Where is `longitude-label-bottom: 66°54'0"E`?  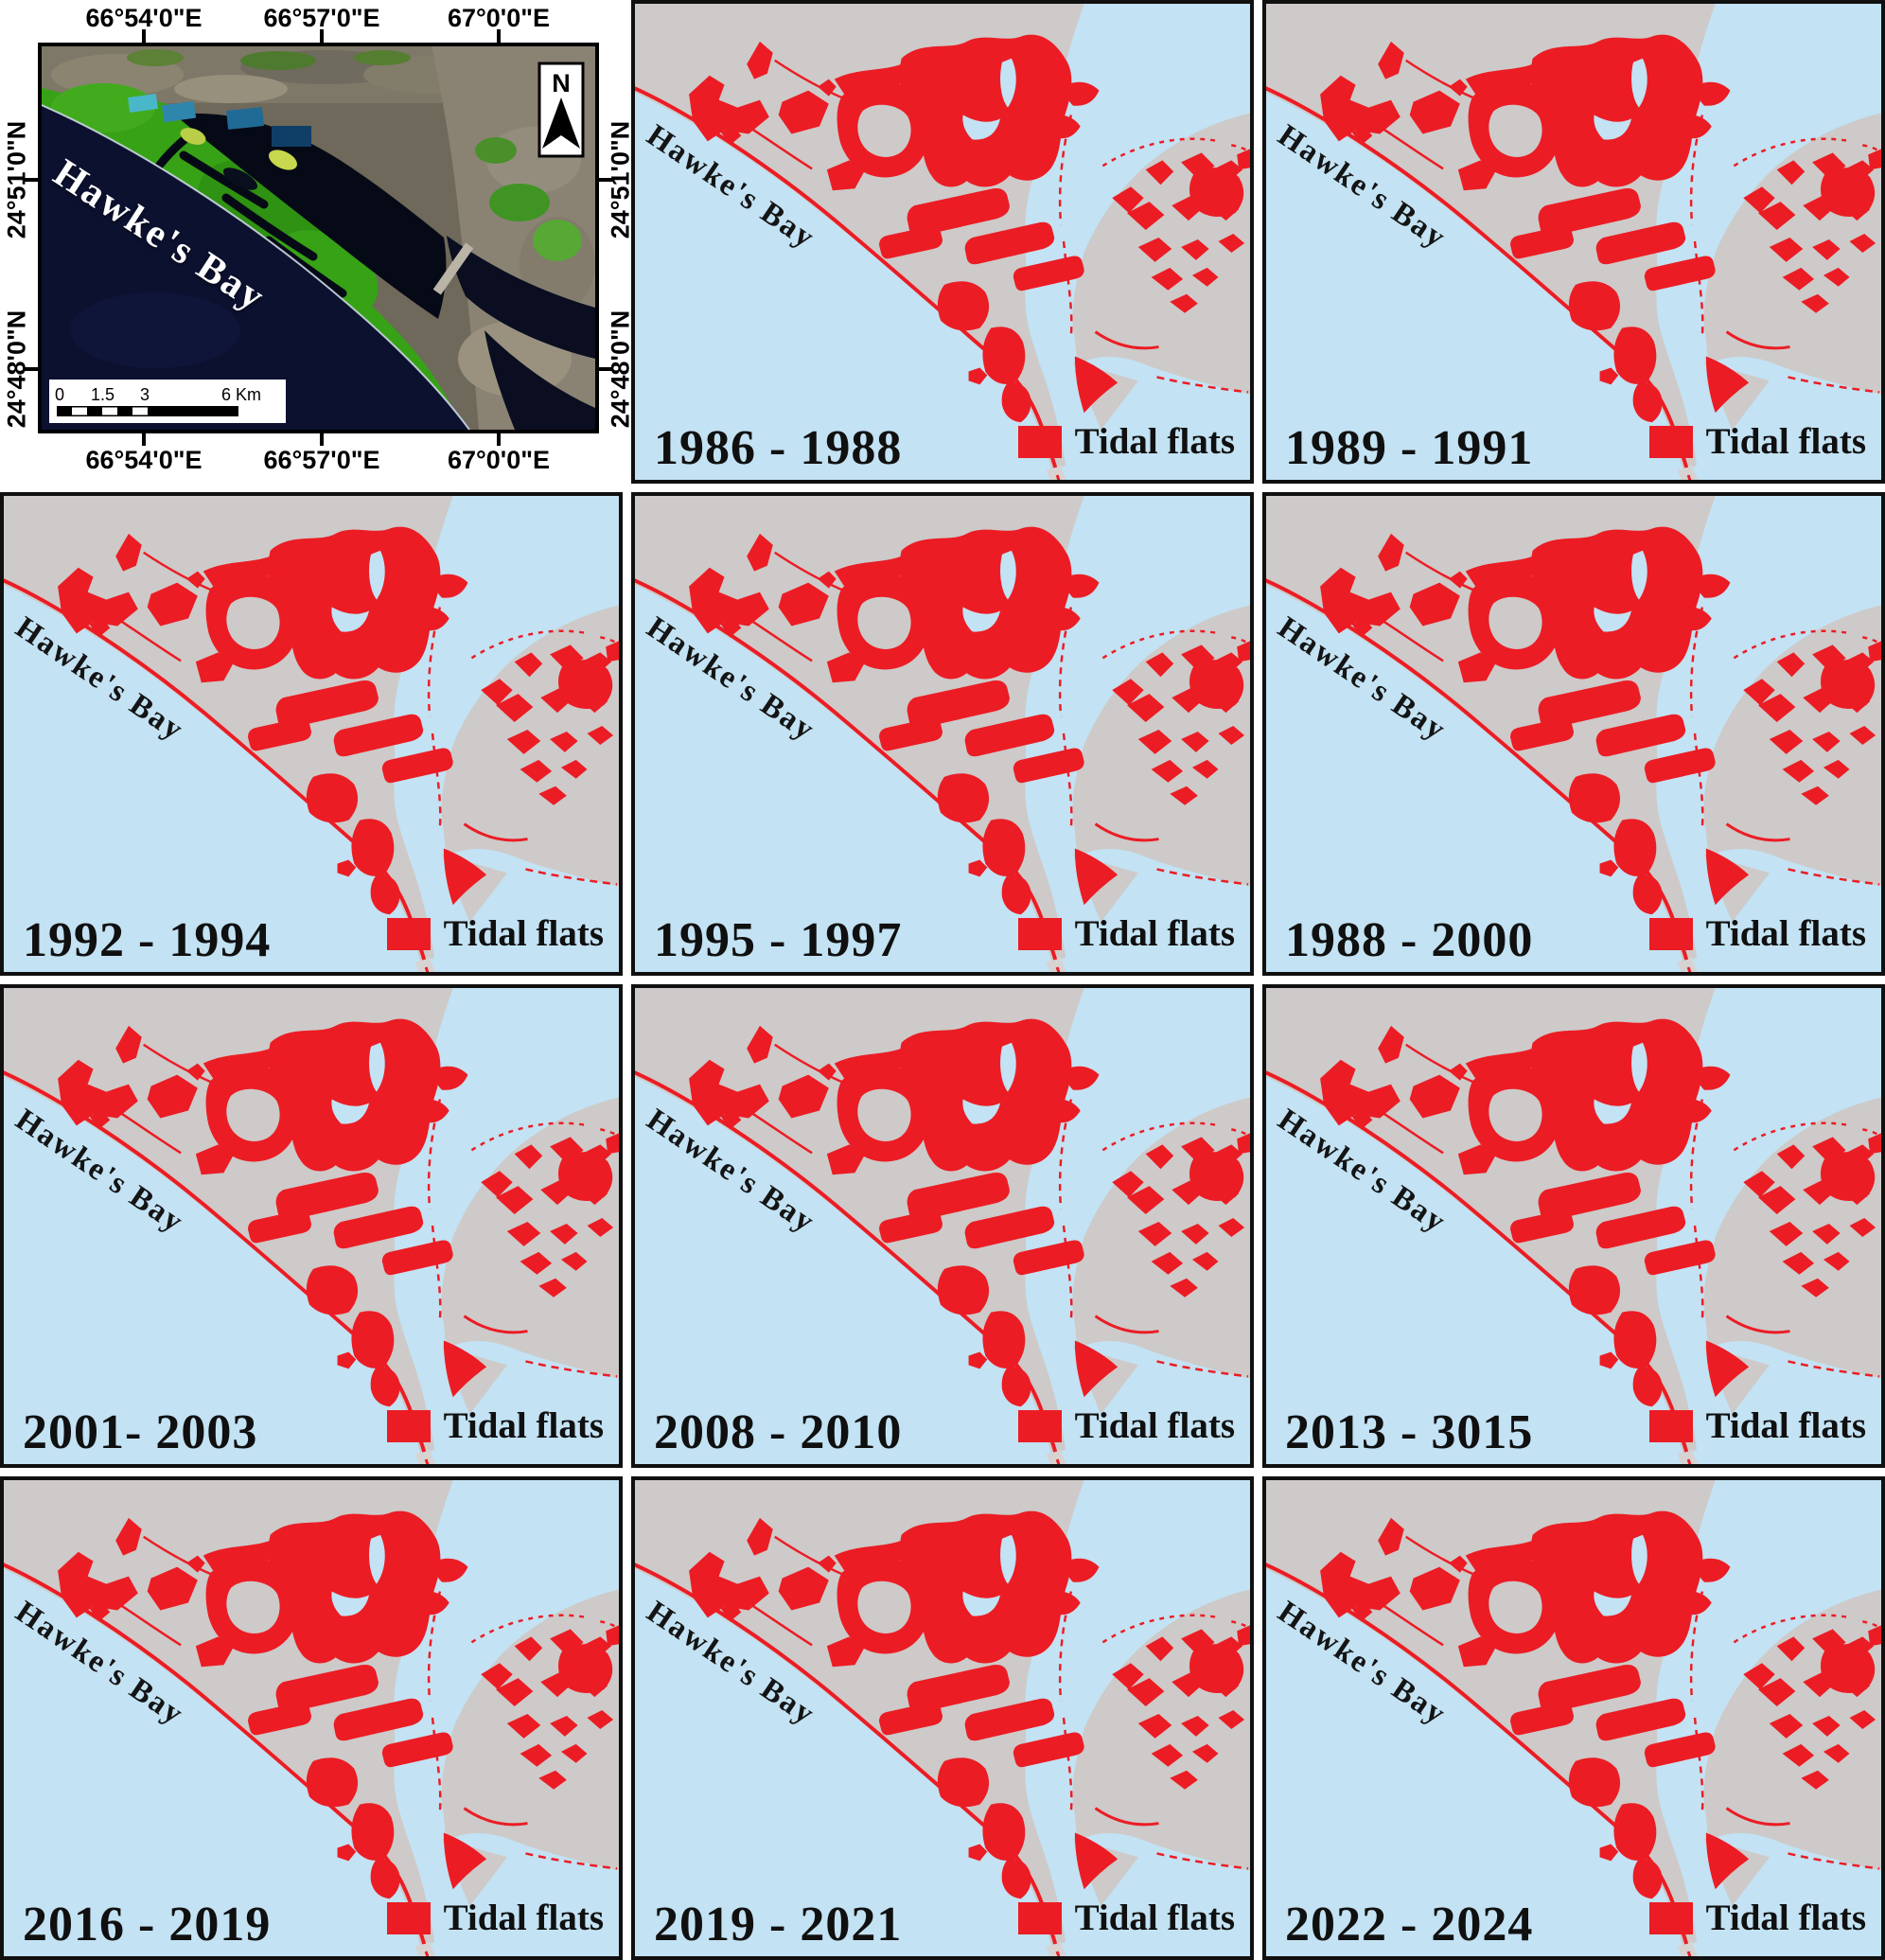
longitude-label-bottom: 66°54'0"E is located at coordinates (144, 460).